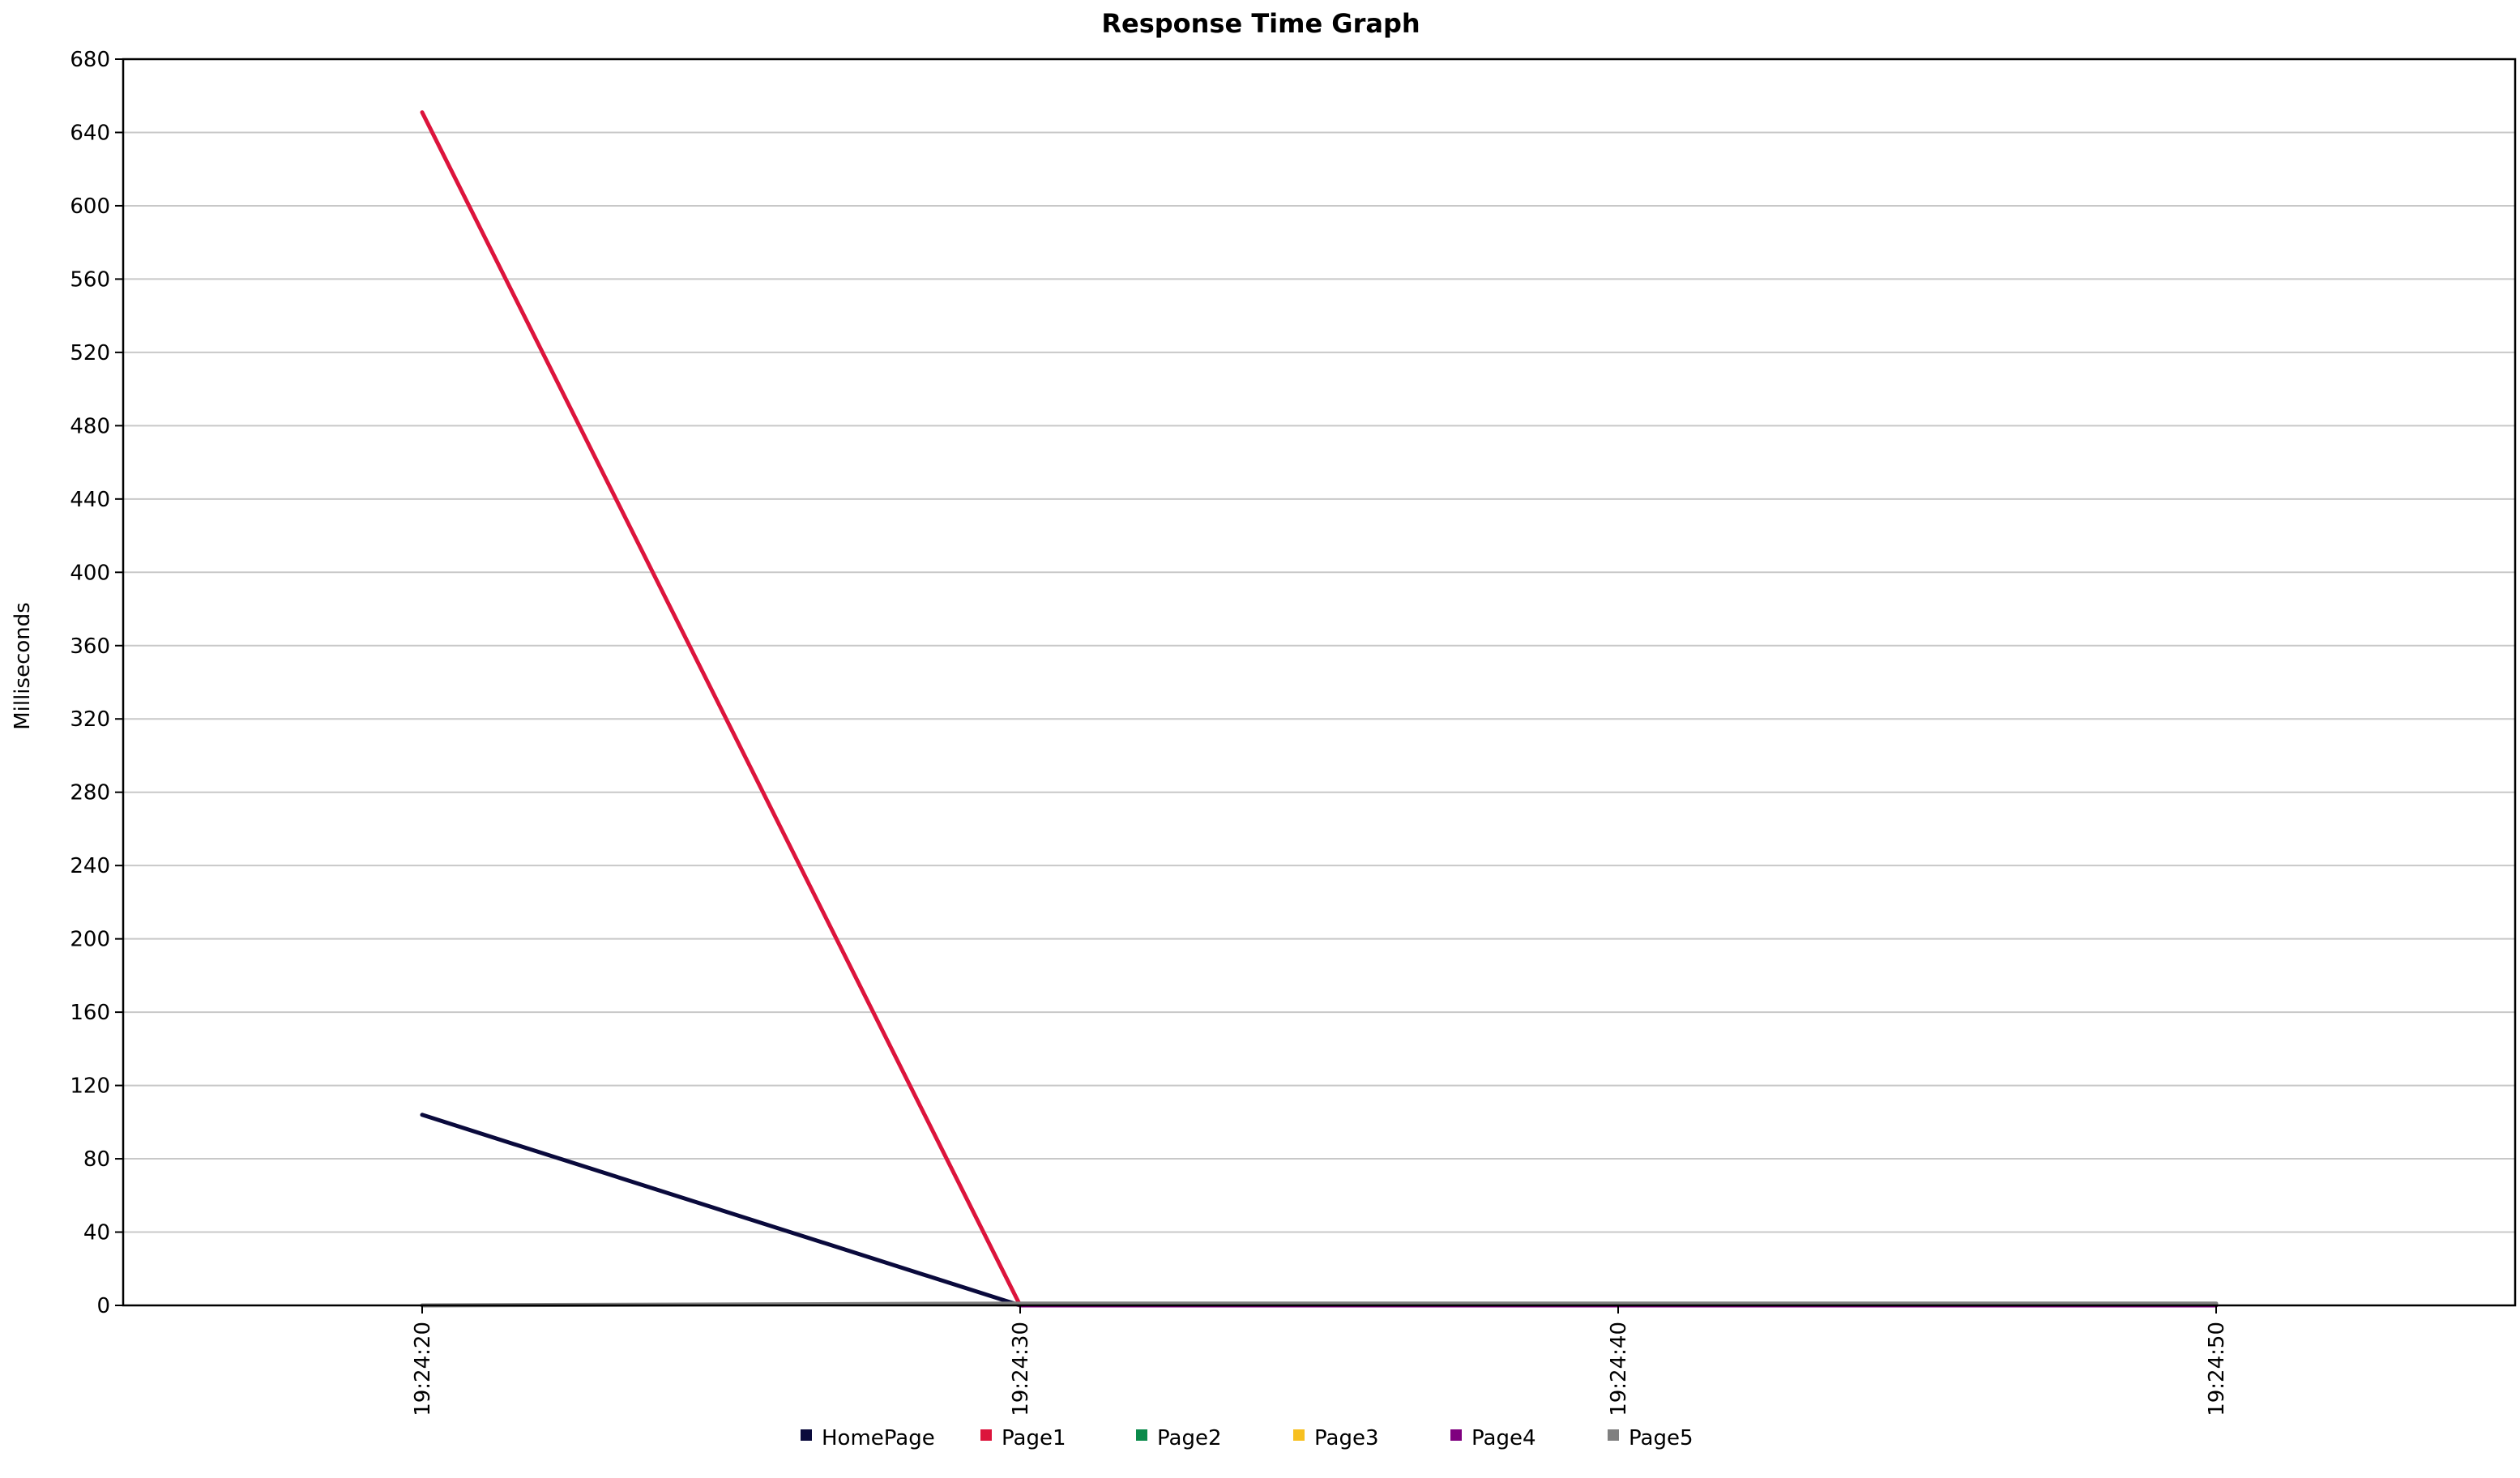  I want to click on y-tick-label: 200, so click(90, 940).